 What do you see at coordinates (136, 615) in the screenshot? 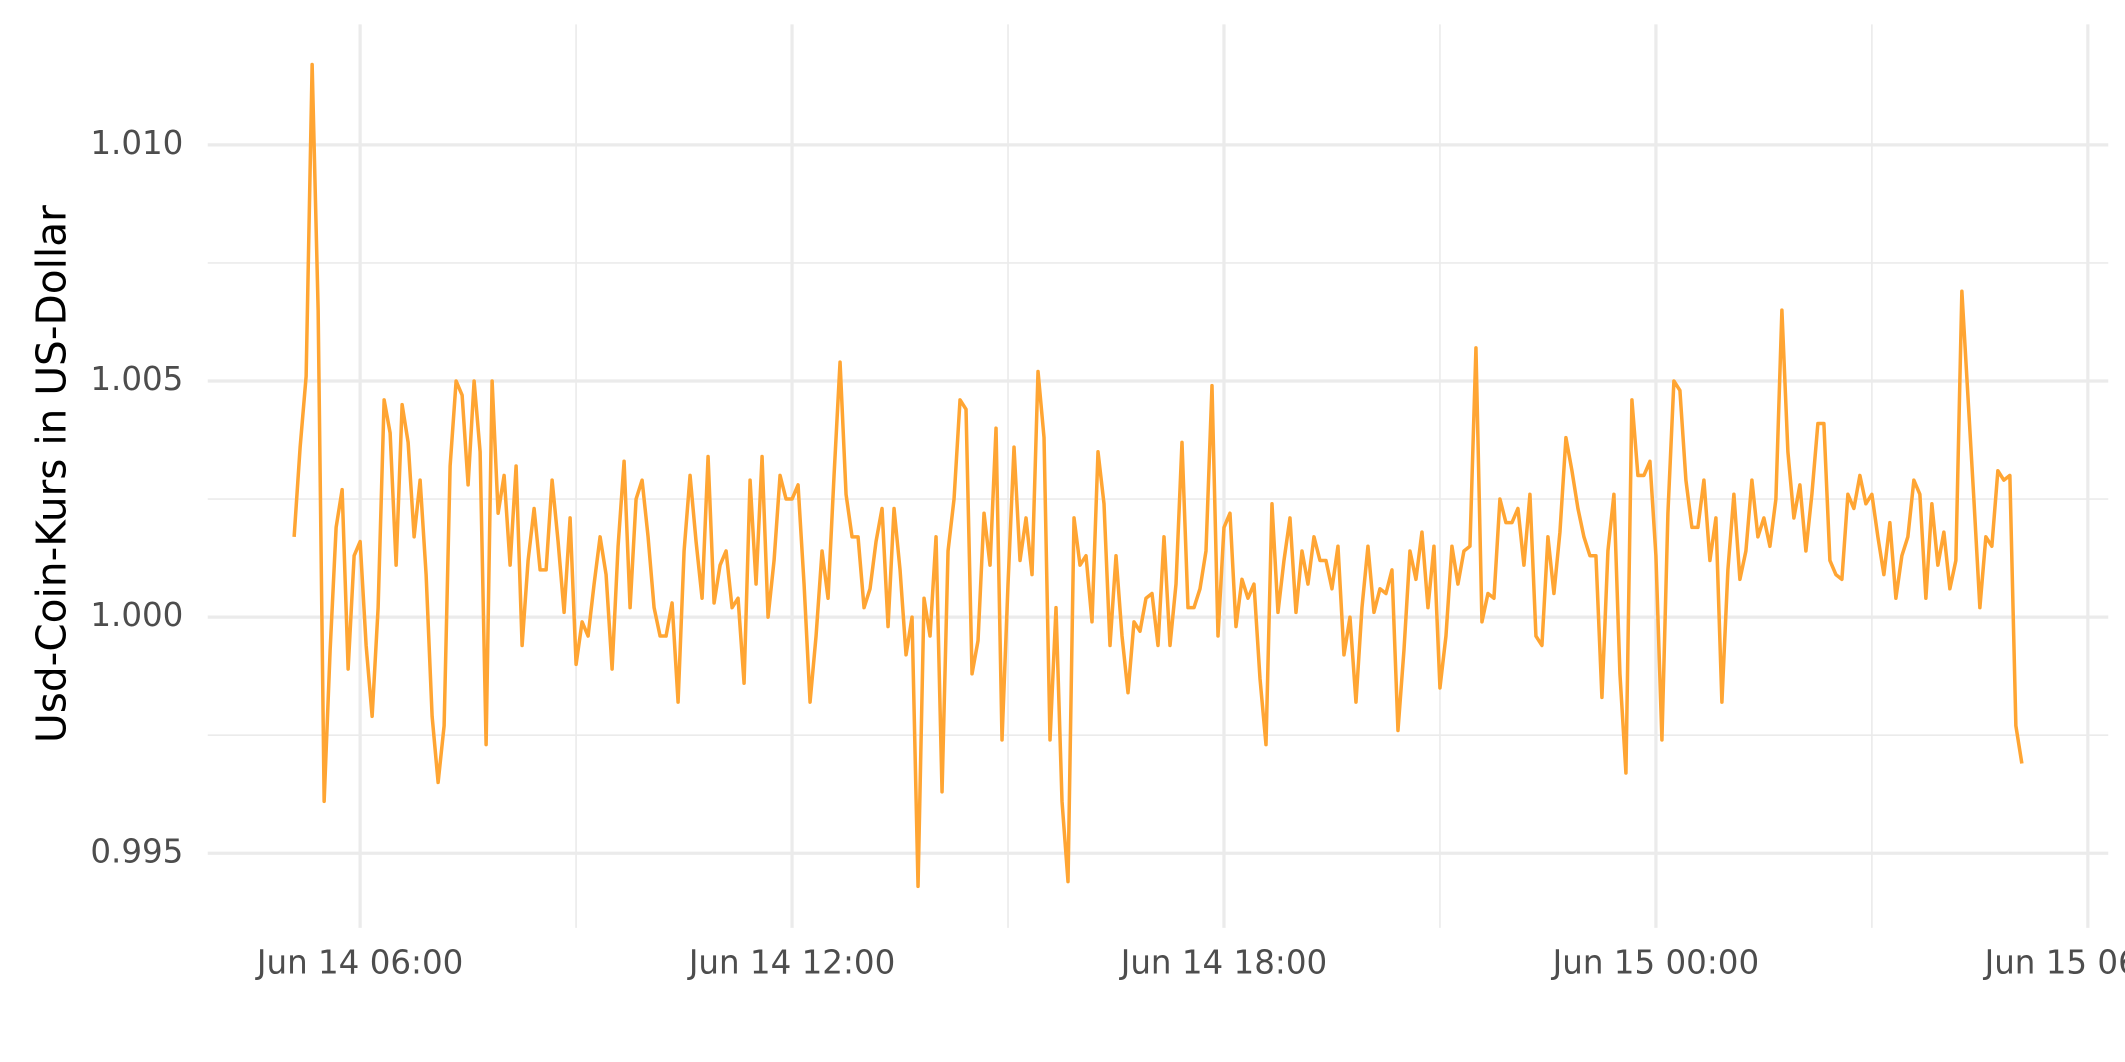
I see `y-tick-label: 1.000` at bounding box center [136, 615].